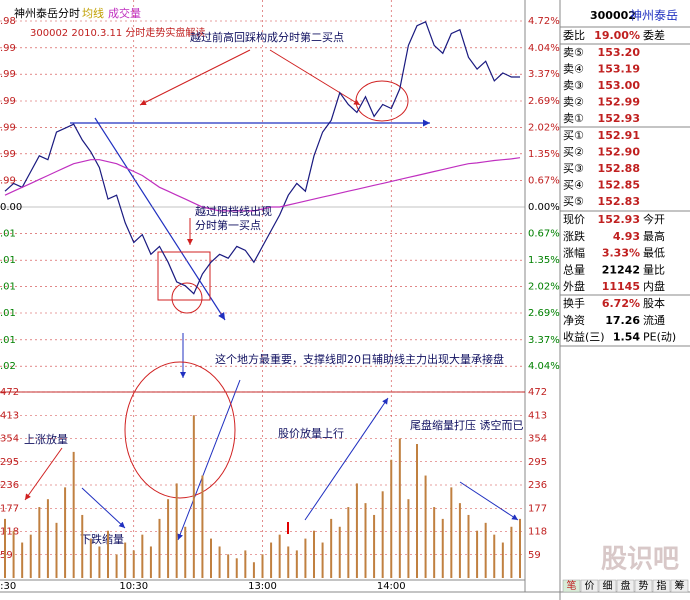  What do you see at coordinates (619, 185) in the screenshot?
I see `book-price: 152.85` at bounding box center [619, 185].